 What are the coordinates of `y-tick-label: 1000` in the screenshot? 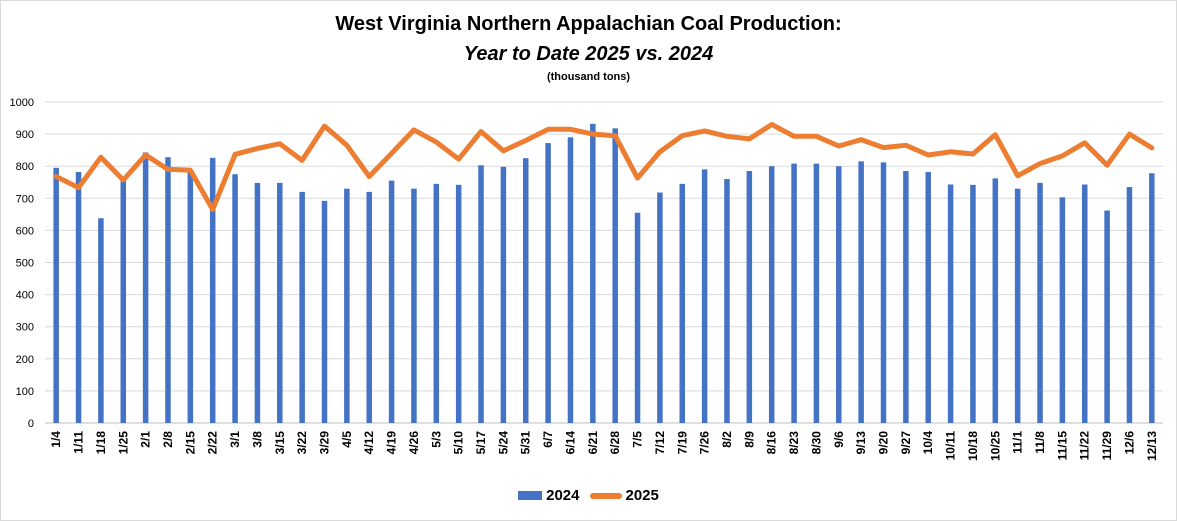 It's located at (22, 103).